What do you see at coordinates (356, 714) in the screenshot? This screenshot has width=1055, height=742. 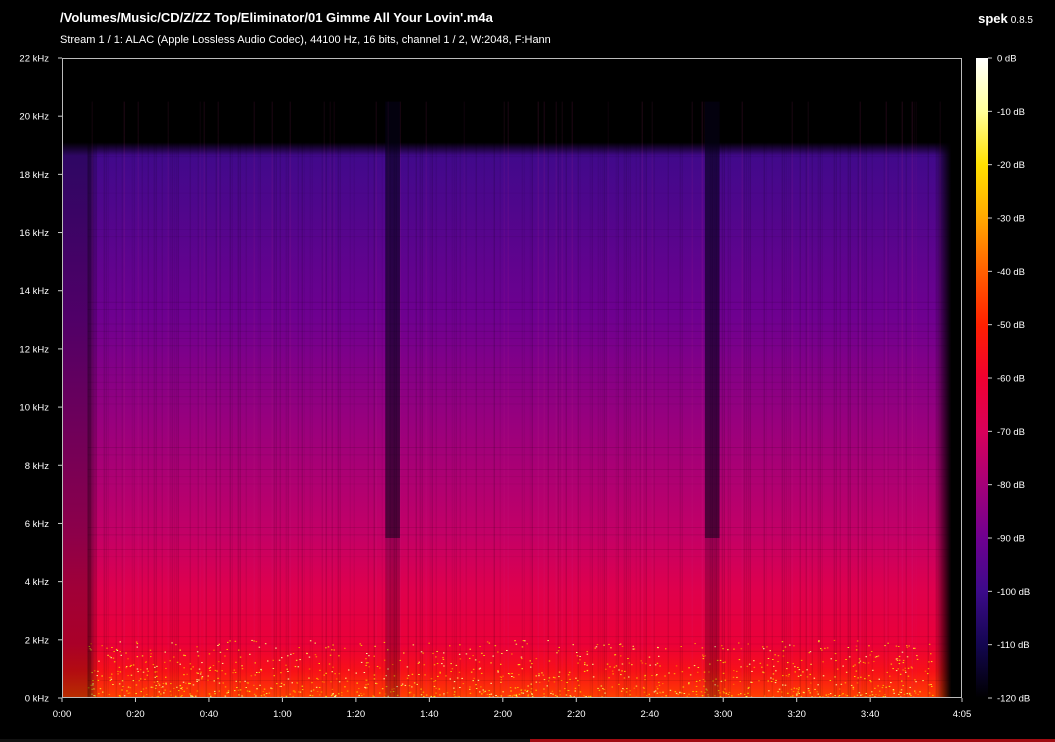 I see `x-tick-label: 1:20` at bounding box center [356, 714].